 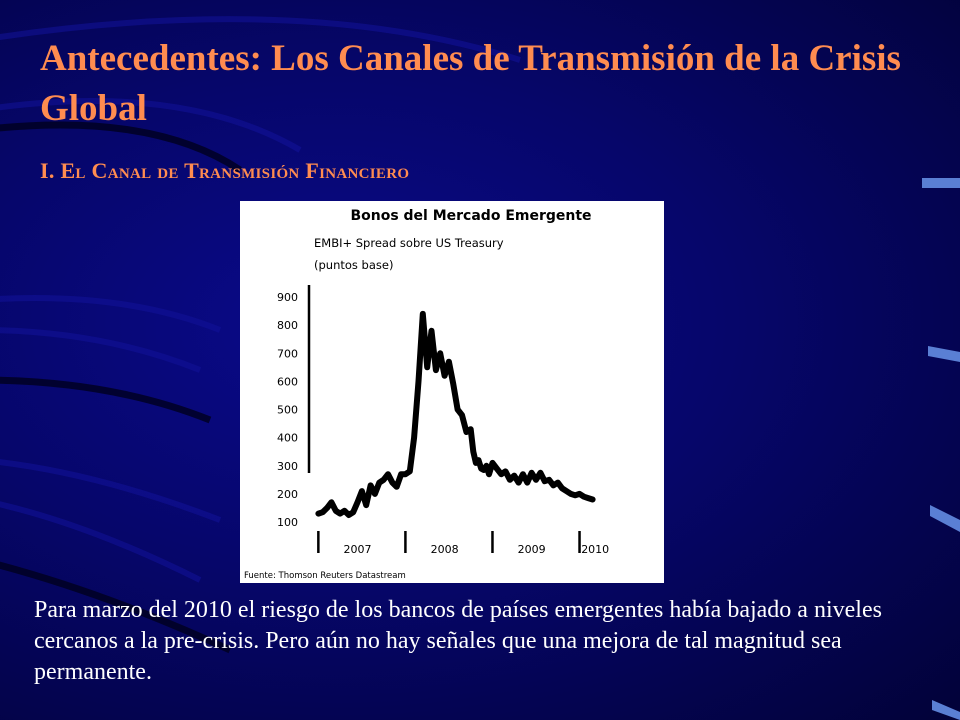 I want to click on right-edge-accents, so click(x=941, y=449).